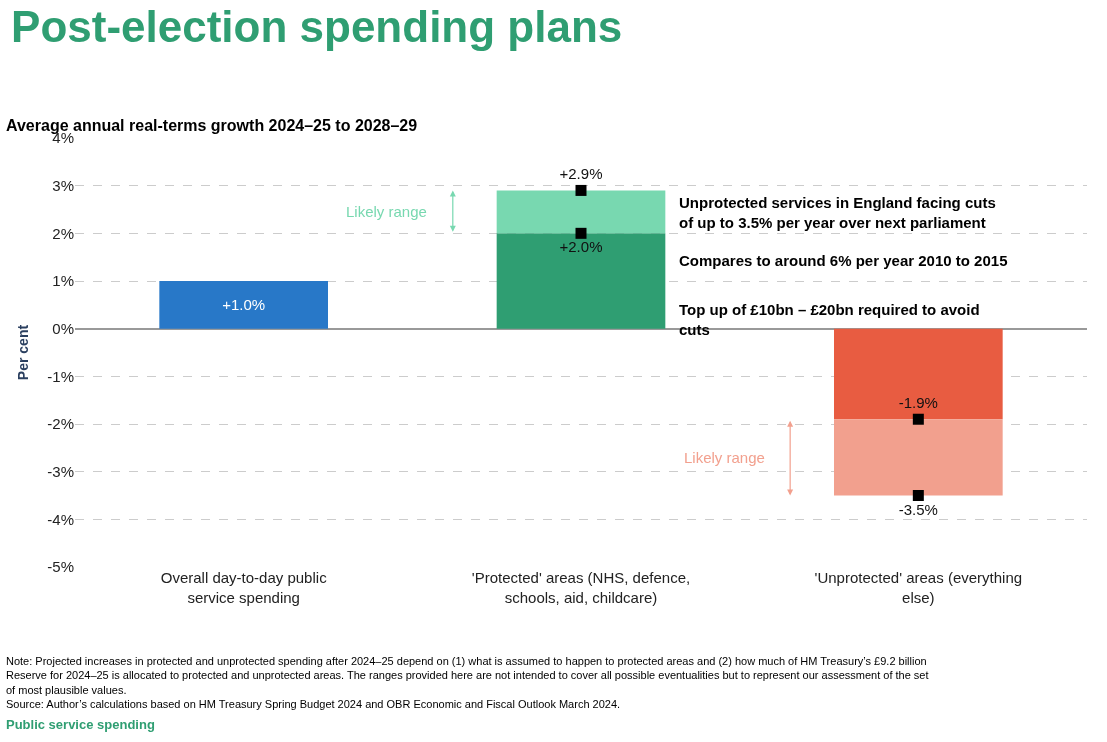 Image resolution: width=1107 pixels, height=742 pixels. What do you see at coordinates (63, 185) in the screenshot?
I see `y-tick-label: 3%` at bounding box center [63, 185].